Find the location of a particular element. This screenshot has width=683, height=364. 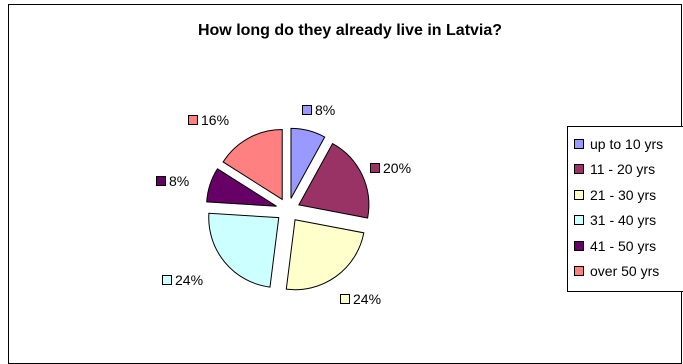

chart-title: How long do they already live in Latvia? is located at coordinates (350, 30).